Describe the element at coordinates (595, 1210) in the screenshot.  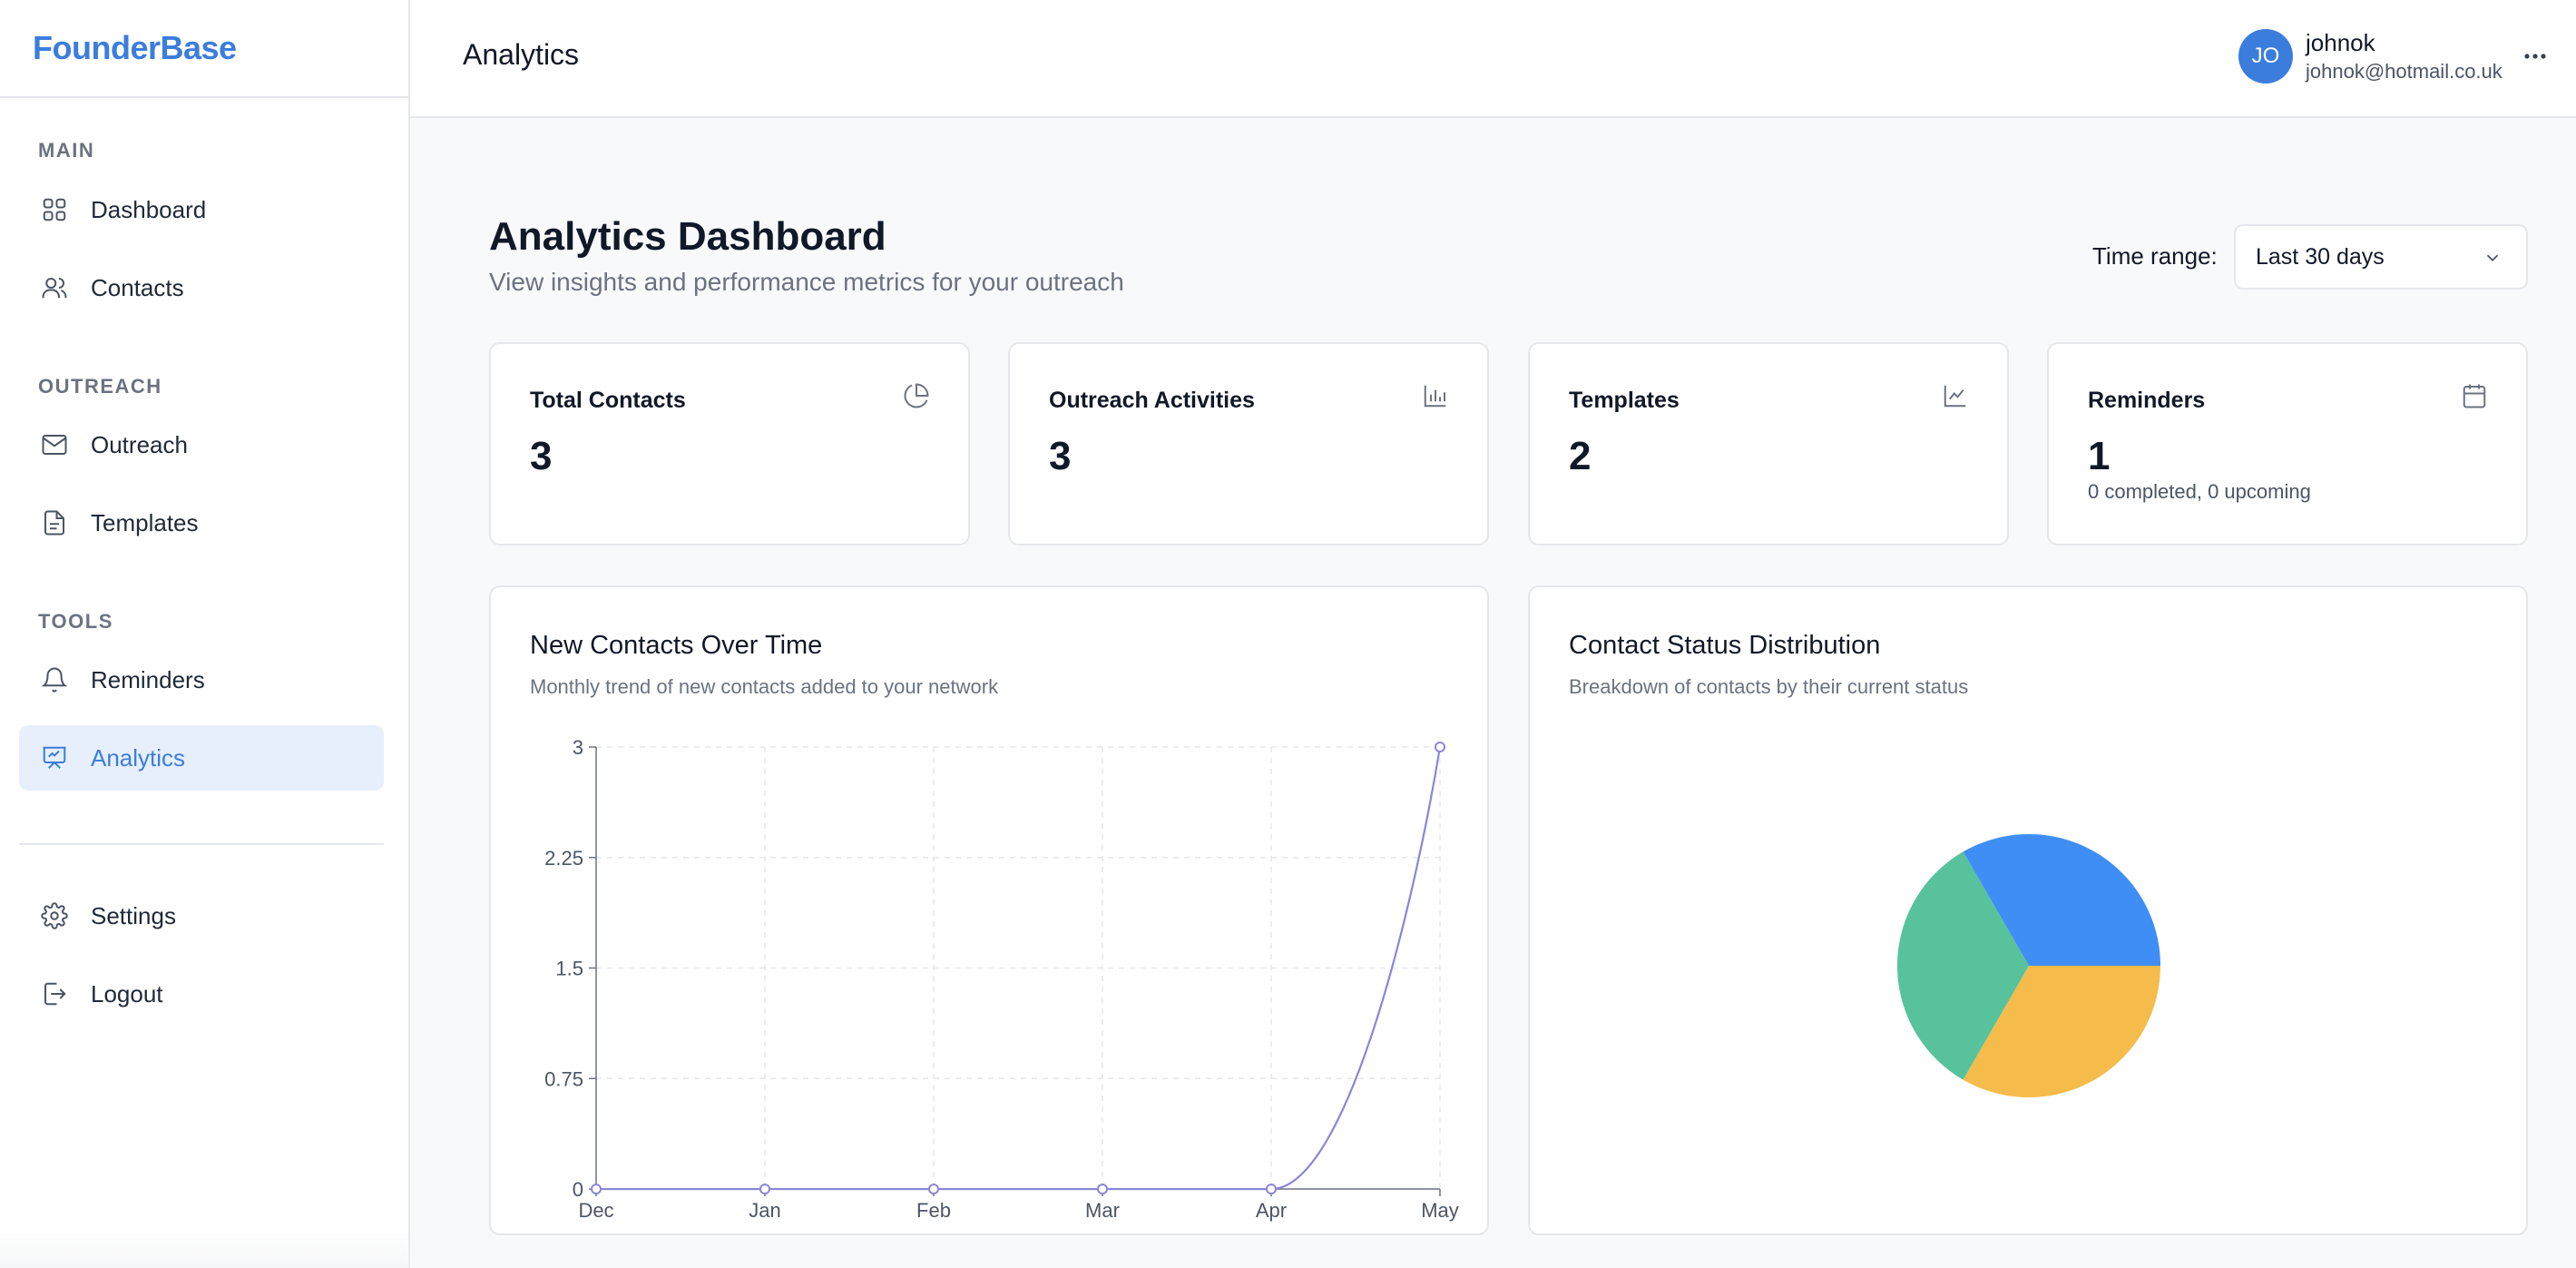
I see `x-tick-label: Dec` at that location.